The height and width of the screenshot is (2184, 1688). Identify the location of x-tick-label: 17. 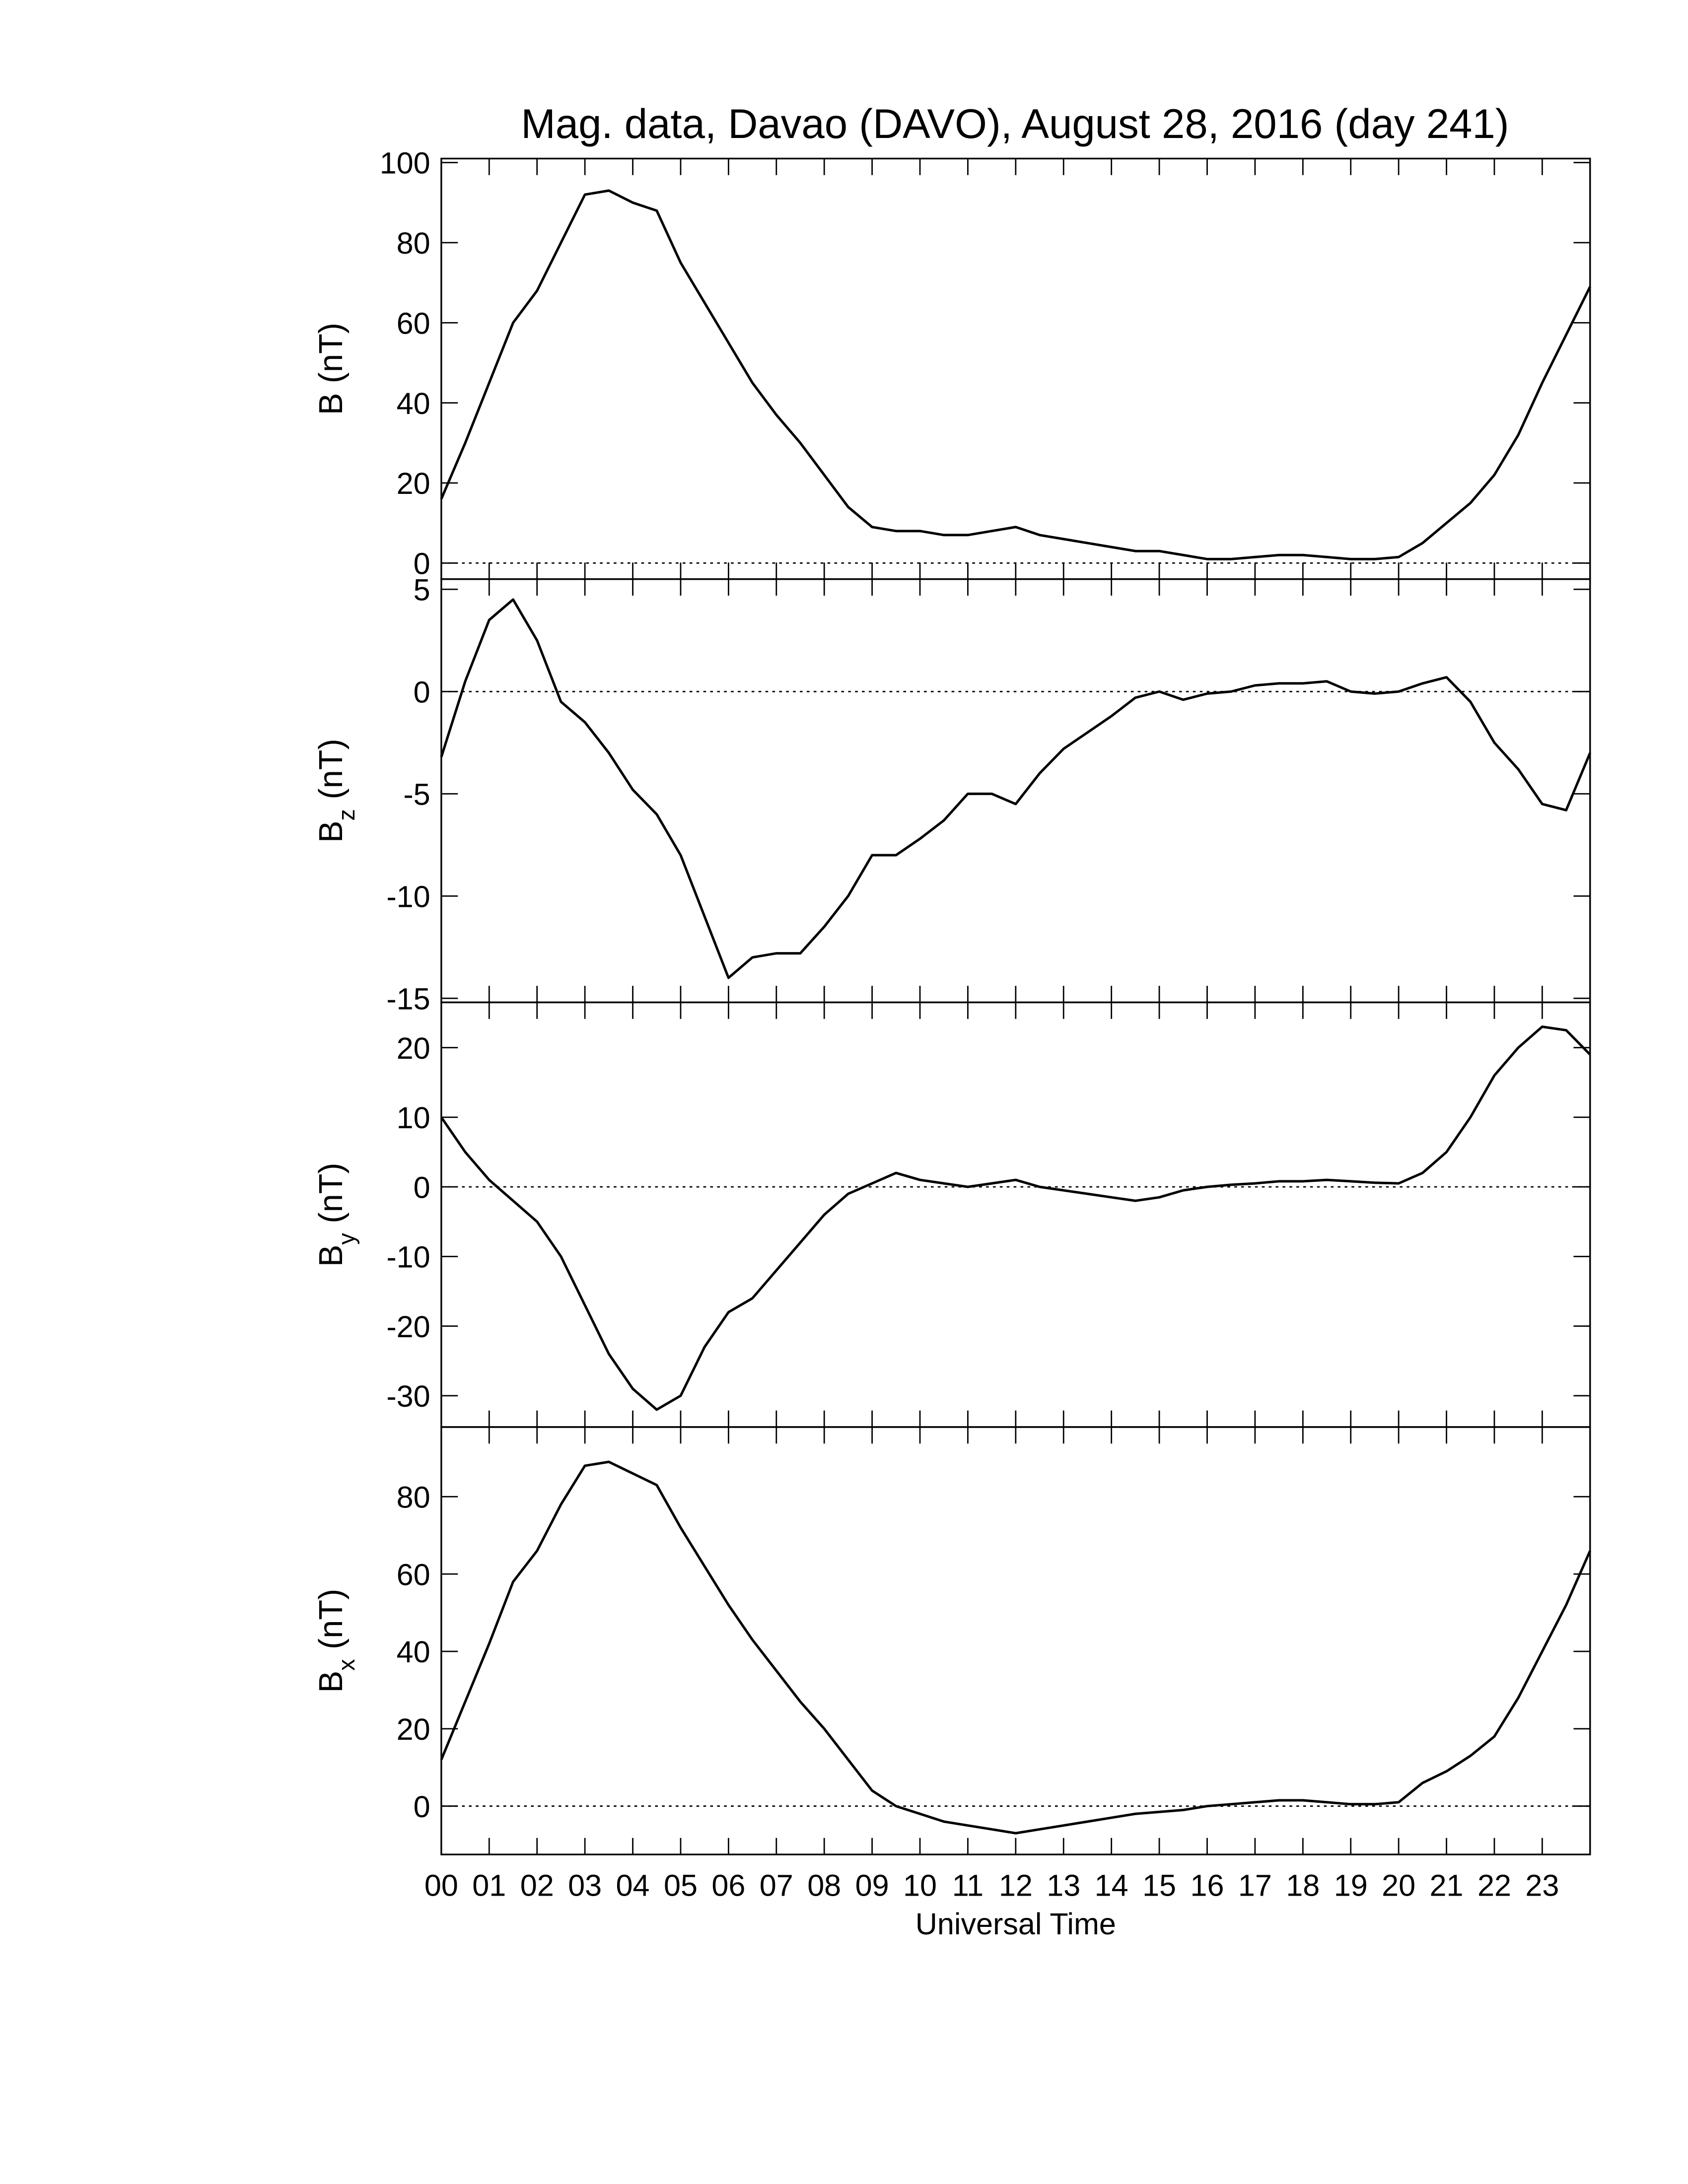
(1255, 1885).